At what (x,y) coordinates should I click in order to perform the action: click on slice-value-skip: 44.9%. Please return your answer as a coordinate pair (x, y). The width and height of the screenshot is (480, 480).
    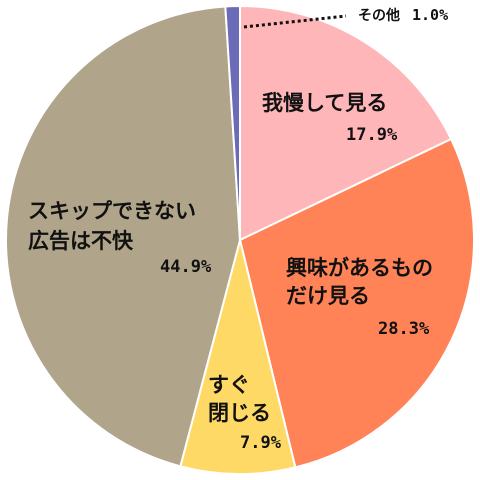
    Looking at the image, I should click on (186, 267).